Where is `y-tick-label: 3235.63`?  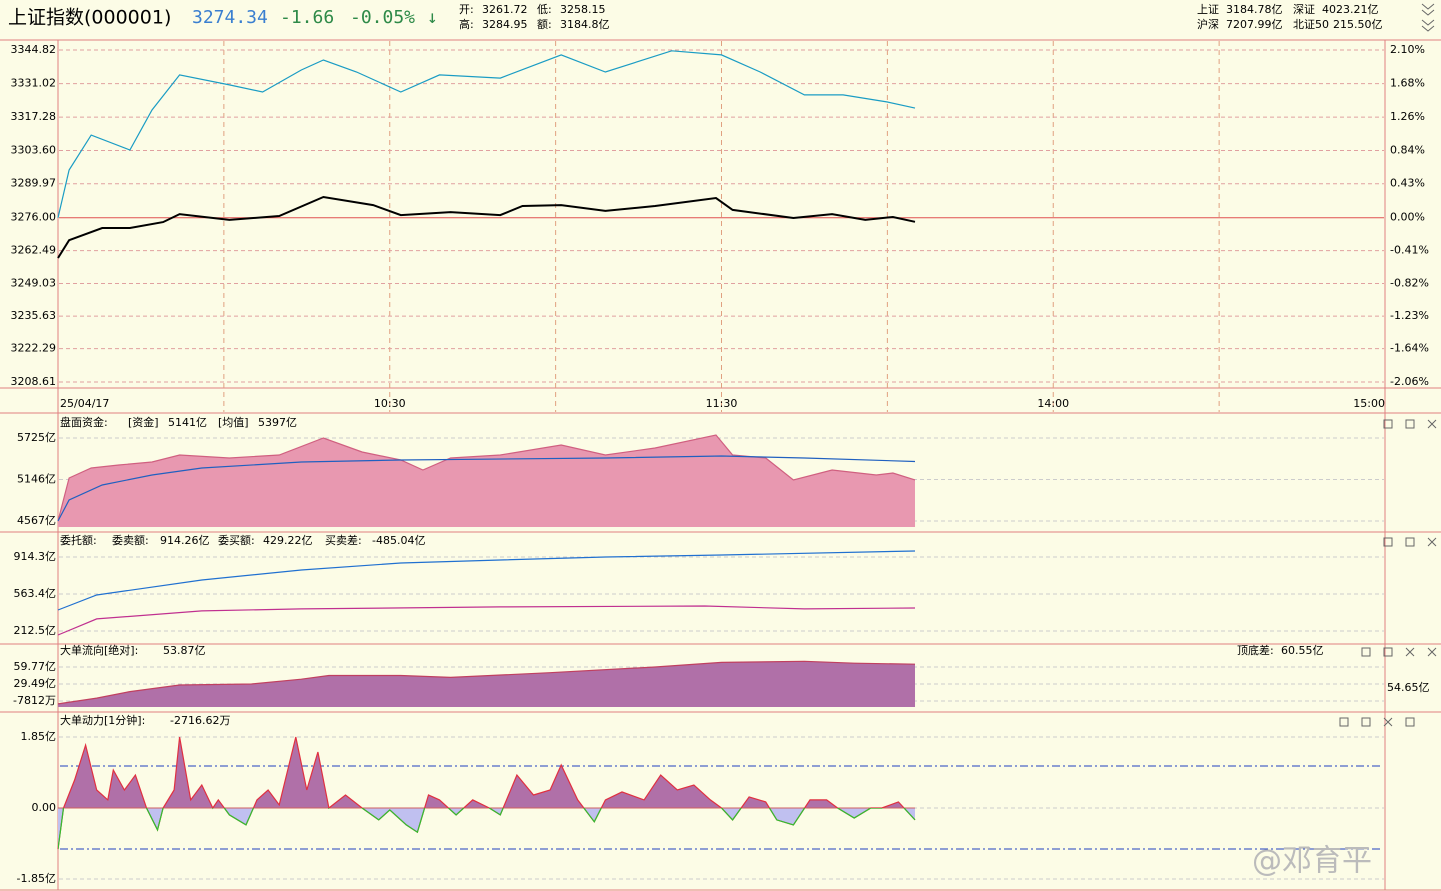 y-tick-label: 3235.63 is located at coordinates (34, 315).